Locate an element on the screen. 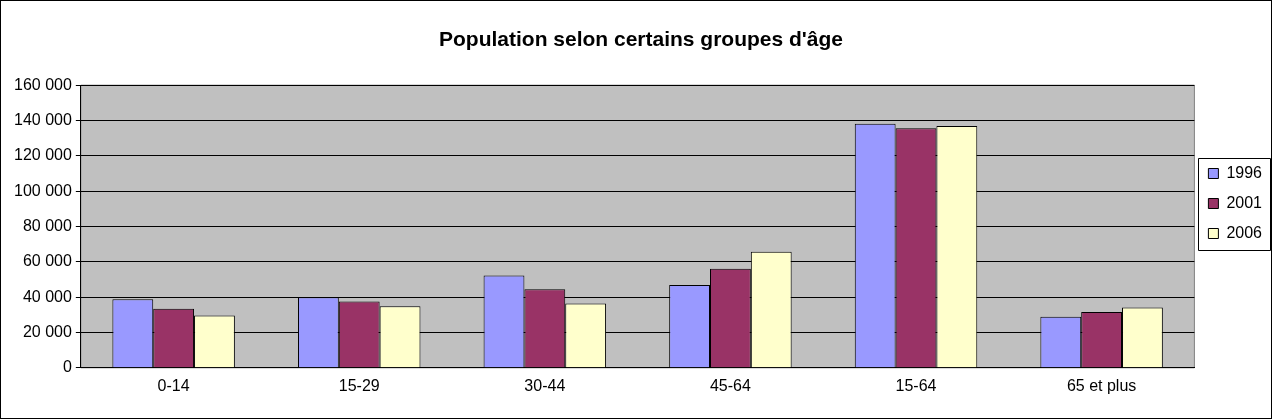 The image size is (1272, 419). y-tick-label: 60 000 is located at coordinates (47, 261).